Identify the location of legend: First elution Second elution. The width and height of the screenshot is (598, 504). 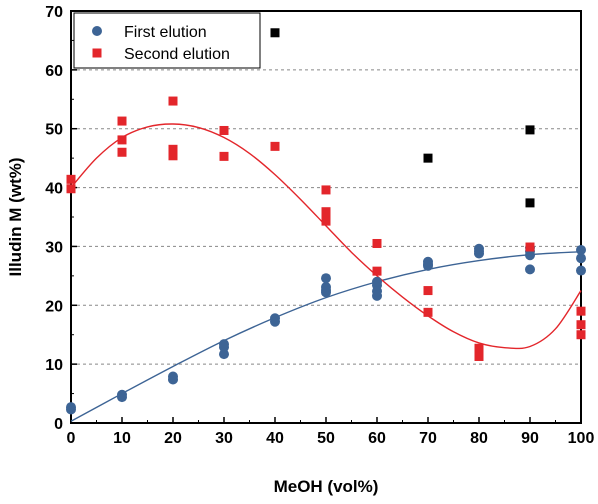
(167, 40).